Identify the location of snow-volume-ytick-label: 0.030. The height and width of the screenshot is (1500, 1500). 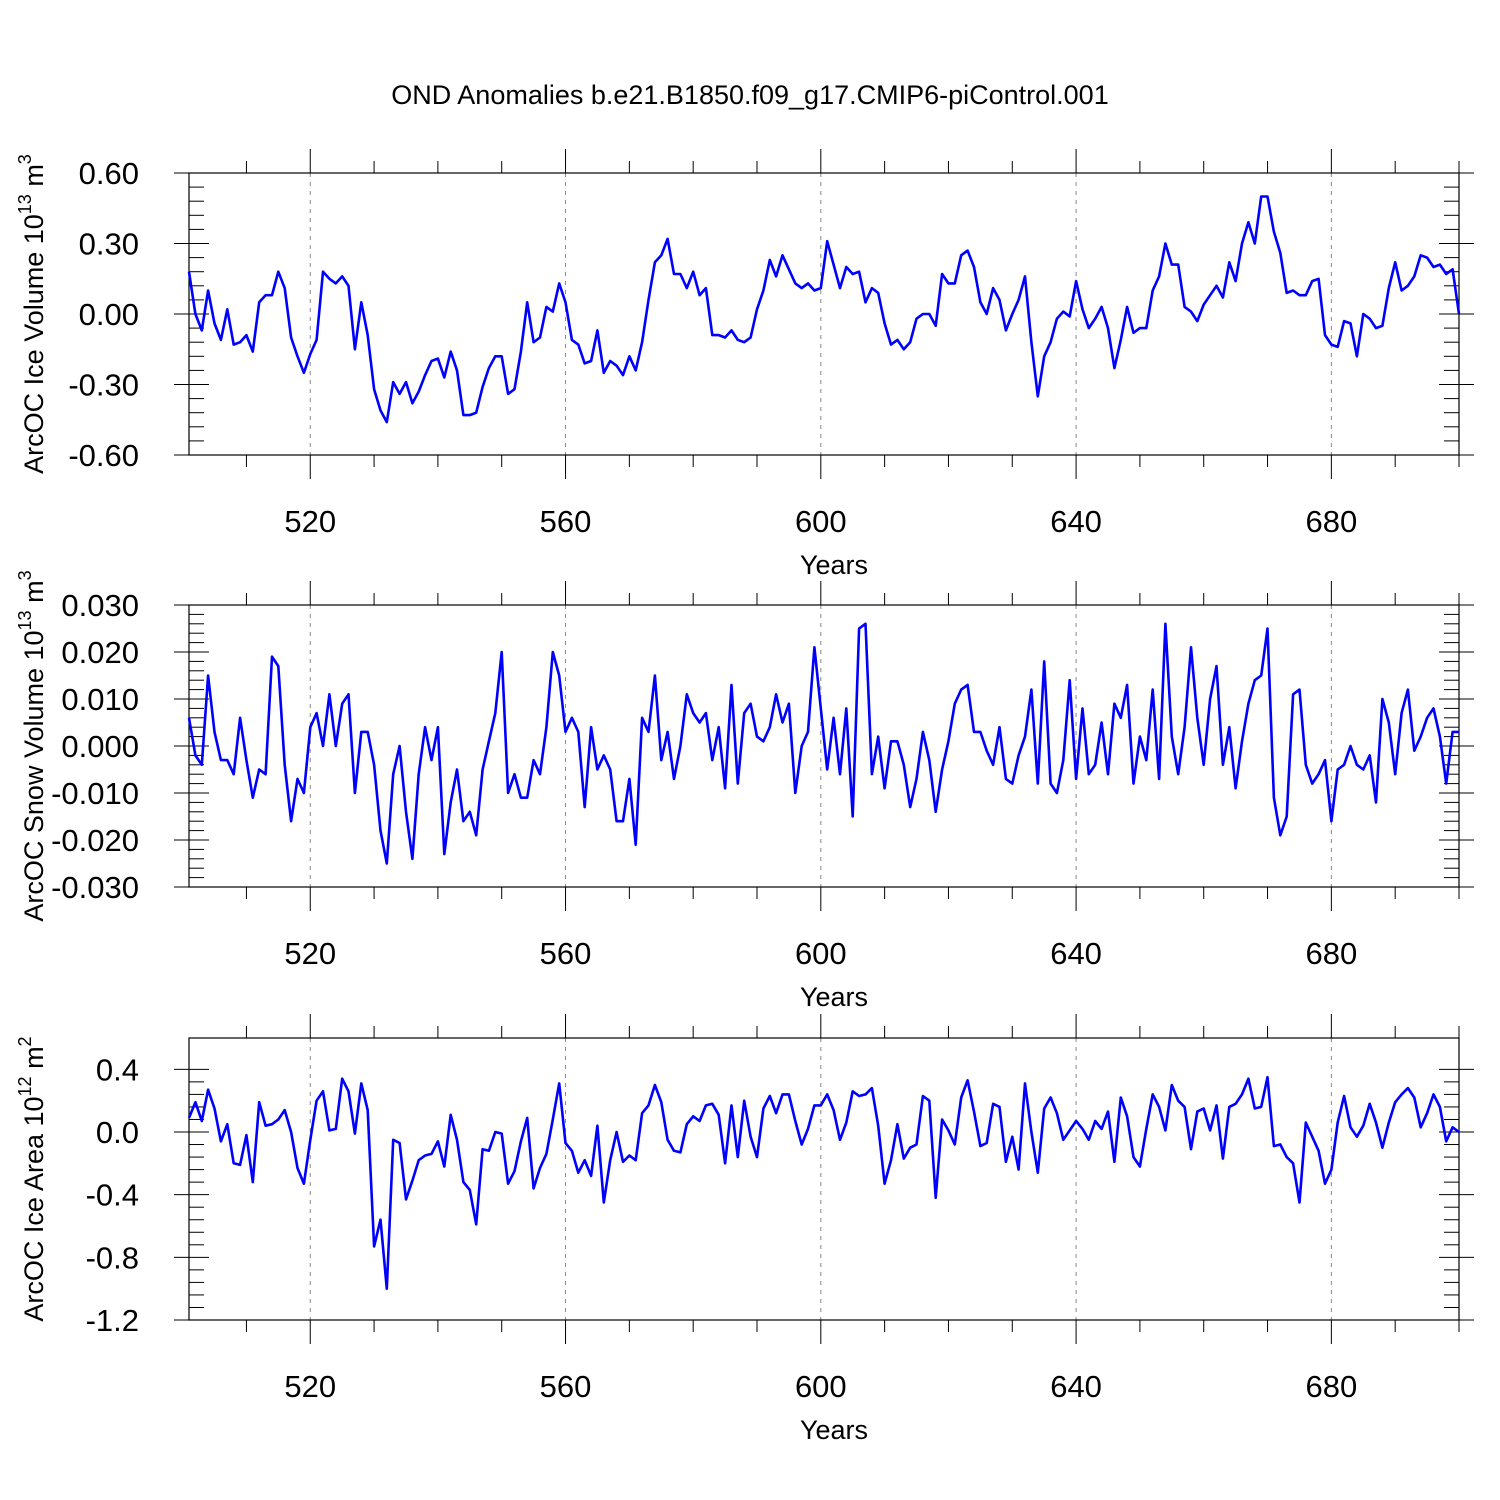
(100, 605).